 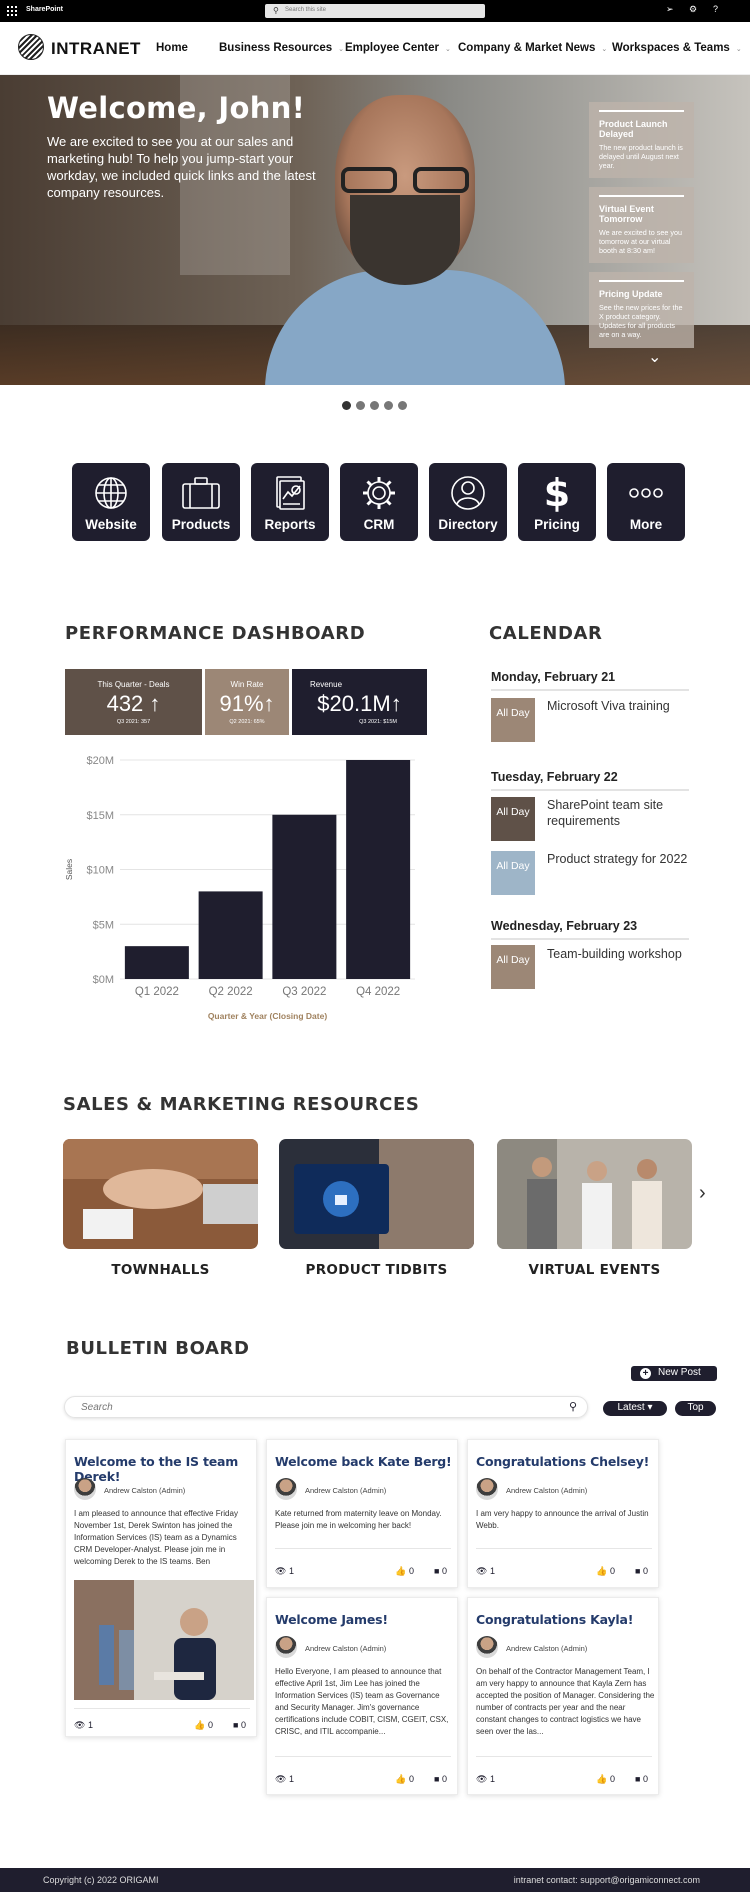 I want to click on sort-top-button: Top, so click(x=695, y=1408).